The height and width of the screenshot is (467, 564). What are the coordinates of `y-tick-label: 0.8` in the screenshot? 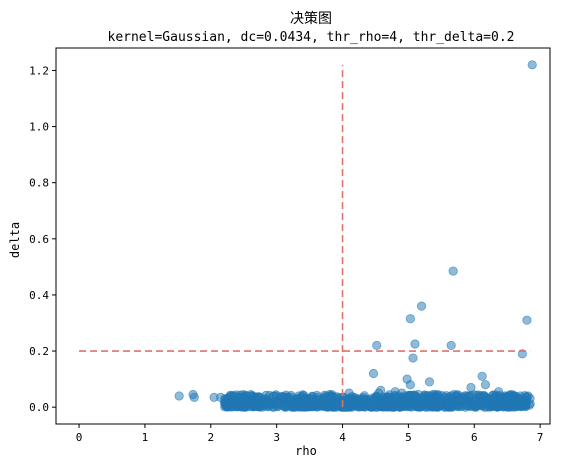 It's located at (39, 183).